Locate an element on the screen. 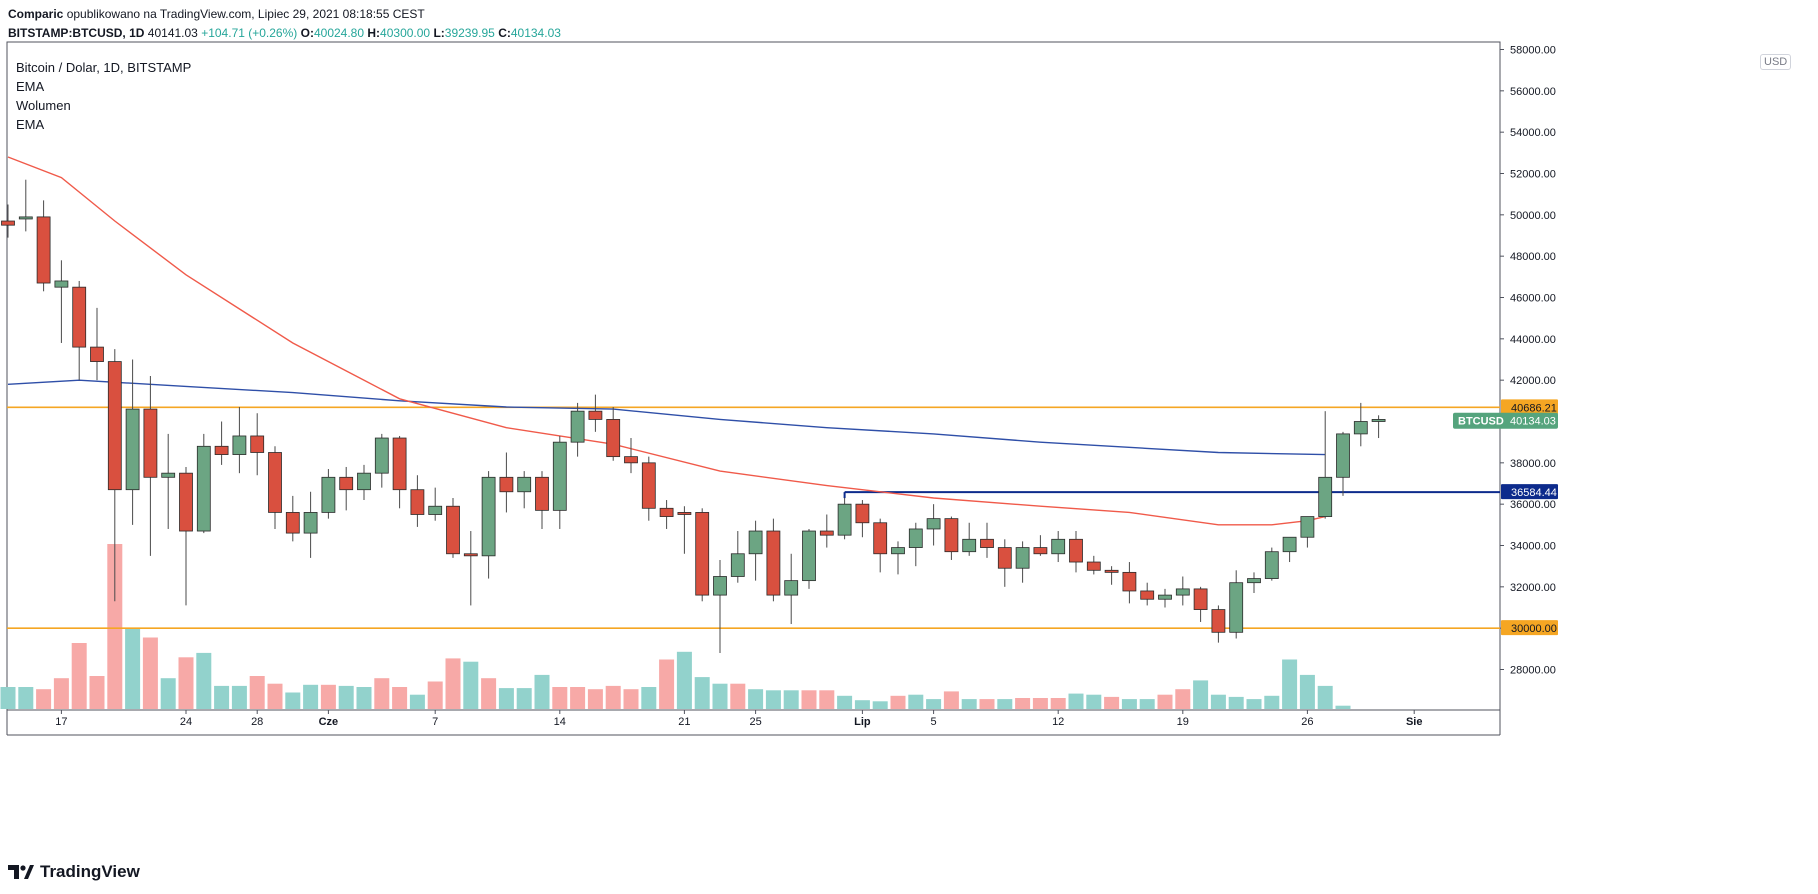 Image resolution: width=1818 pixels, height=894 pixels. high-label: H: is located at coordinates (374, 33).